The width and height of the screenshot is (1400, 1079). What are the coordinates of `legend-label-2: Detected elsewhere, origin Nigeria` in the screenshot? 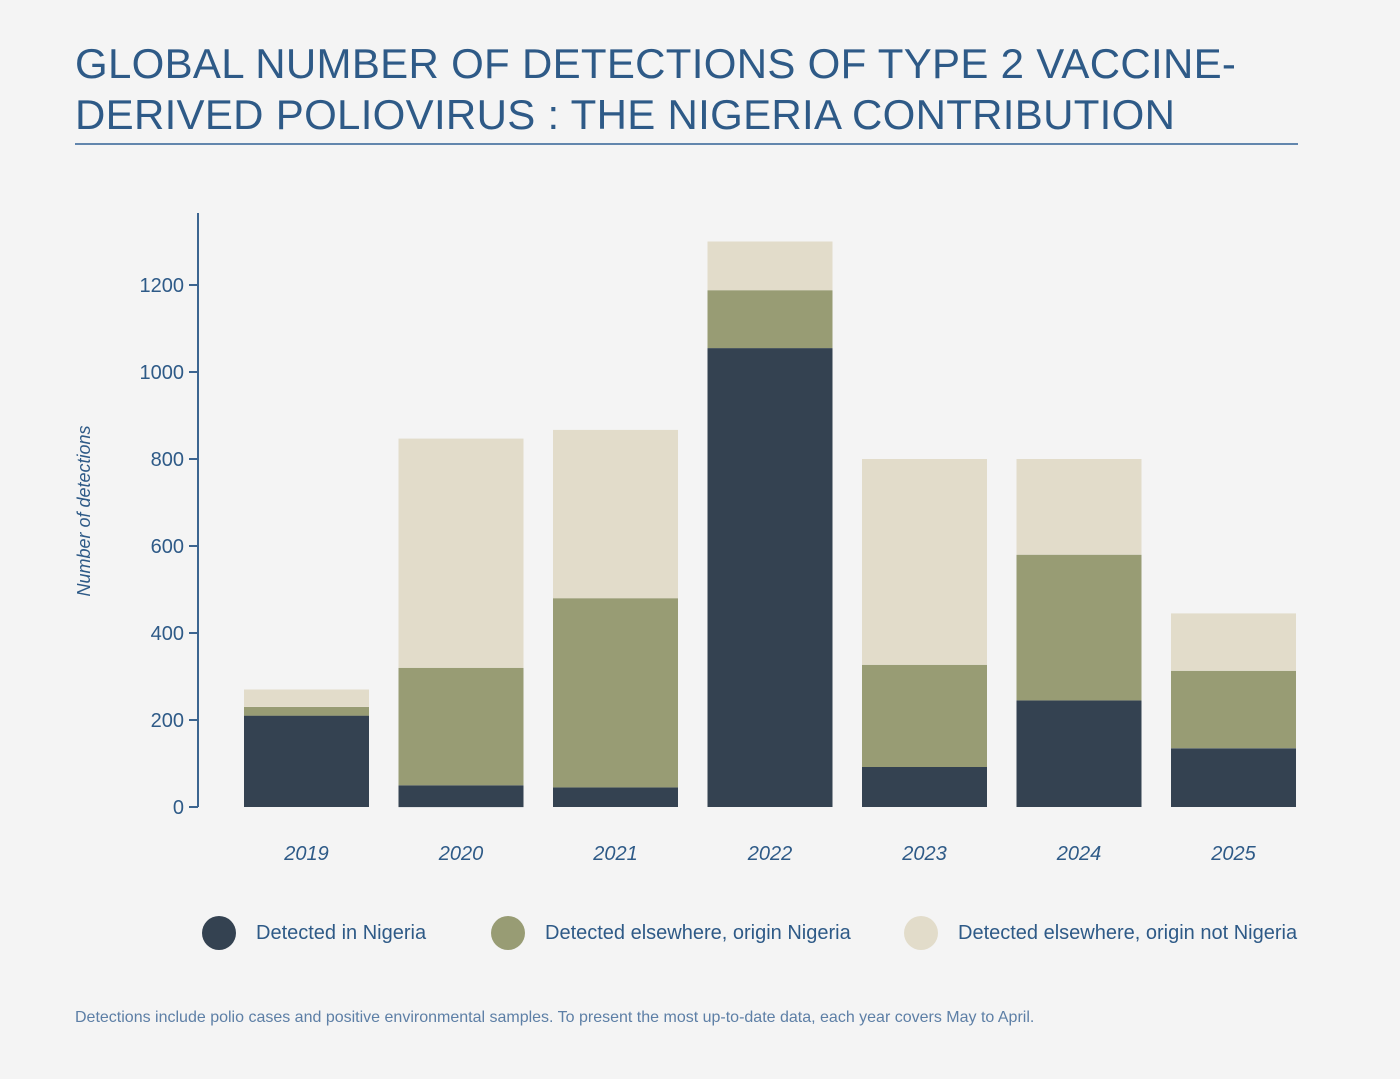 It's located at (698, 932).